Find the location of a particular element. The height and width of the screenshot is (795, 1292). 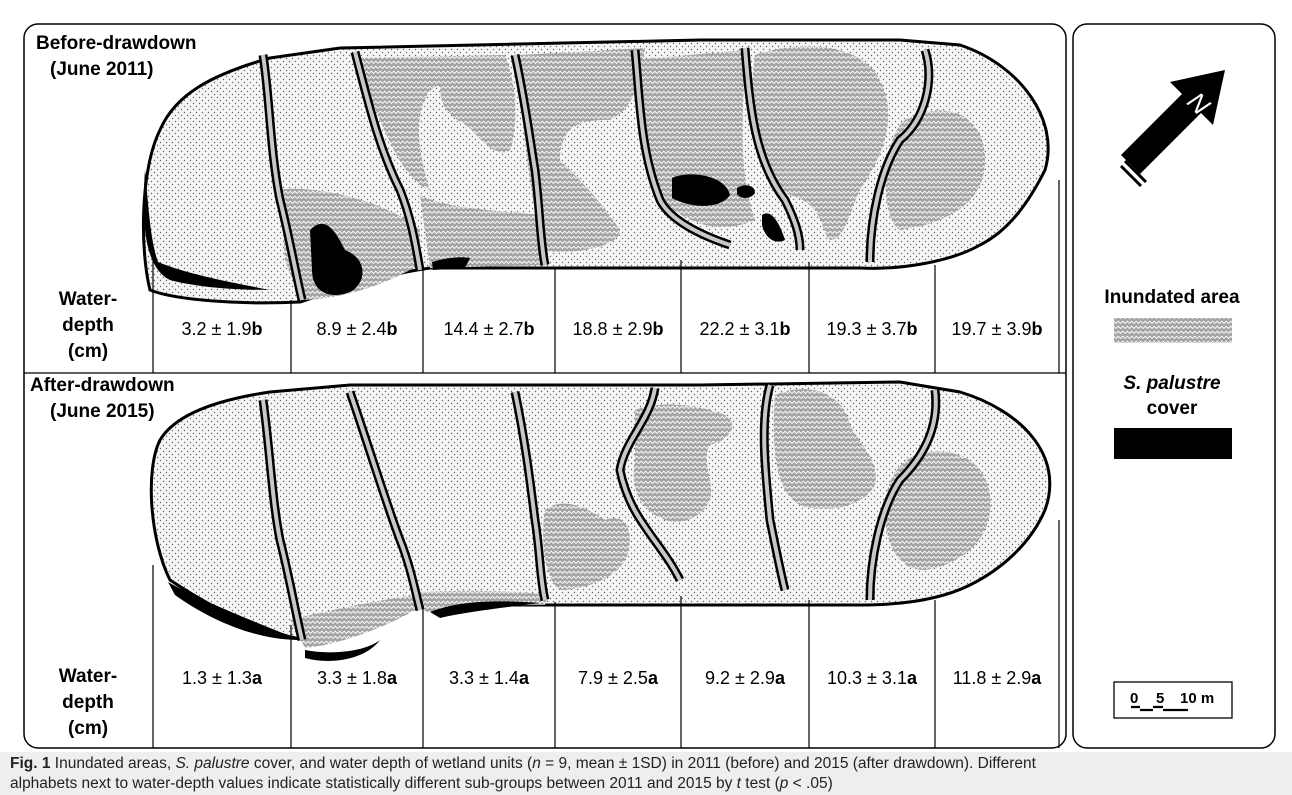

after-depth-value-2: 3.3 ± 1.8a is located at coordinates (357, 678).